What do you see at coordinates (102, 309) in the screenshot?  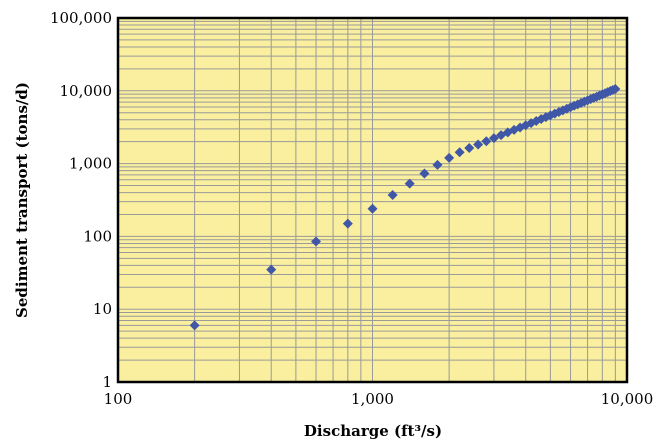 I see `y-tick-label: 10` at bounding box center [102, 309].